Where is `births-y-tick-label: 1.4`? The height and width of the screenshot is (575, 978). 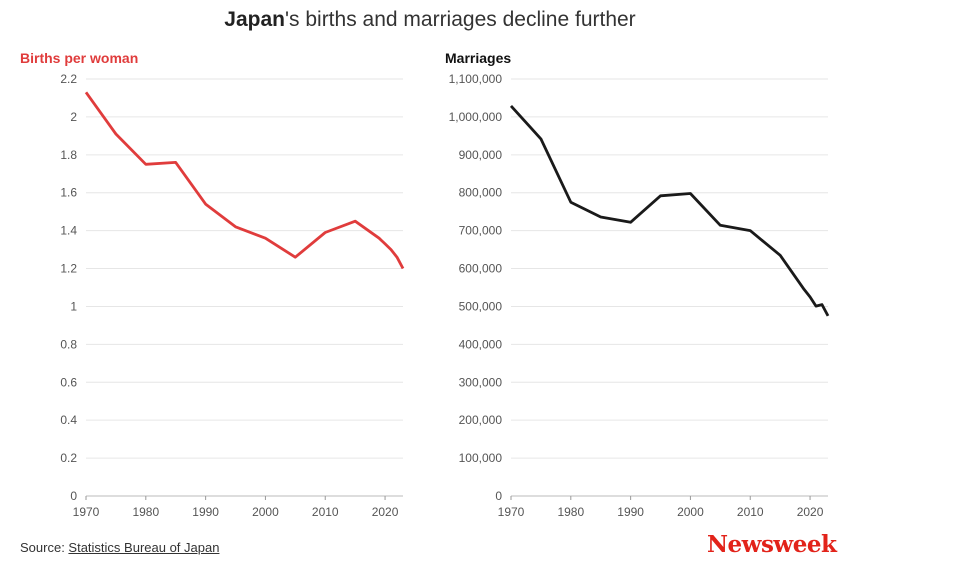 births-y-tick-label: 1.4 is located at coordinates (68, 231).